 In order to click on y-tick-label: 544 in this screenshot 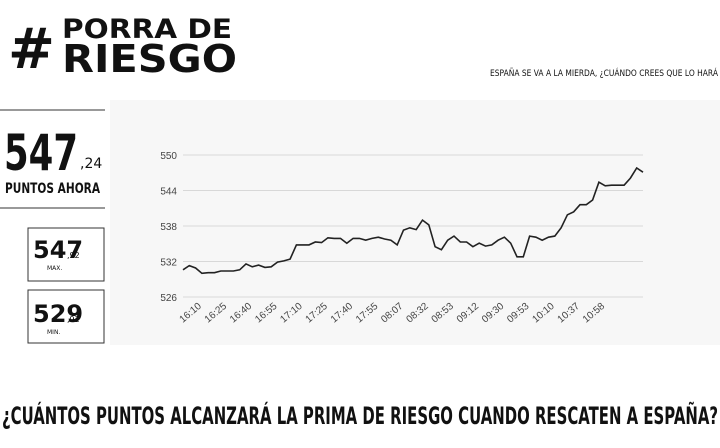, I will do `click(168, 192)`.